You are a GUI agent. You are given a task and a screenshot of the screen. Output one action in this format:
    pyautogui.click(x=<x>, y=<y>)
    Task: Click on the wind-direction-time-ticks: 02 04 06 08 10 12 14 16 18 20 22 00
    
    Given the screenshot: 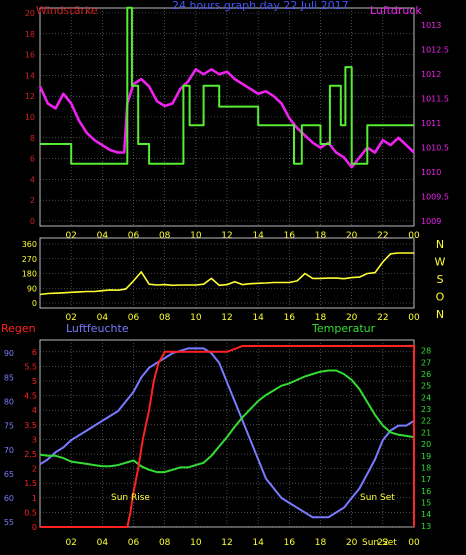 What is the action you would take?
    pyautogui.click(x=242, y=318)
    